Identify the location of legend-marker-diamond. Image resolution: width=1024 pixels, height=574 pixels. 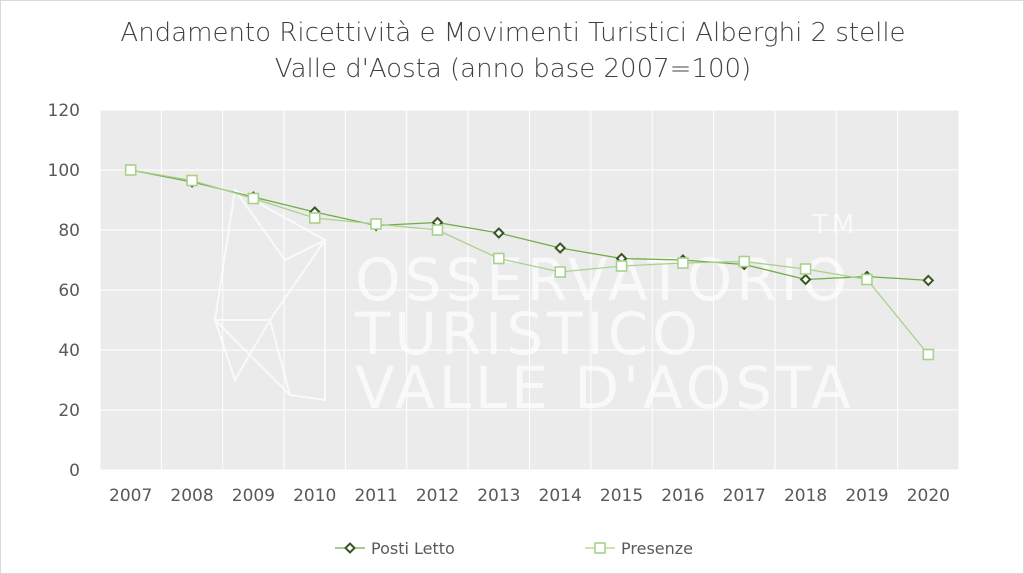
(350, 548).